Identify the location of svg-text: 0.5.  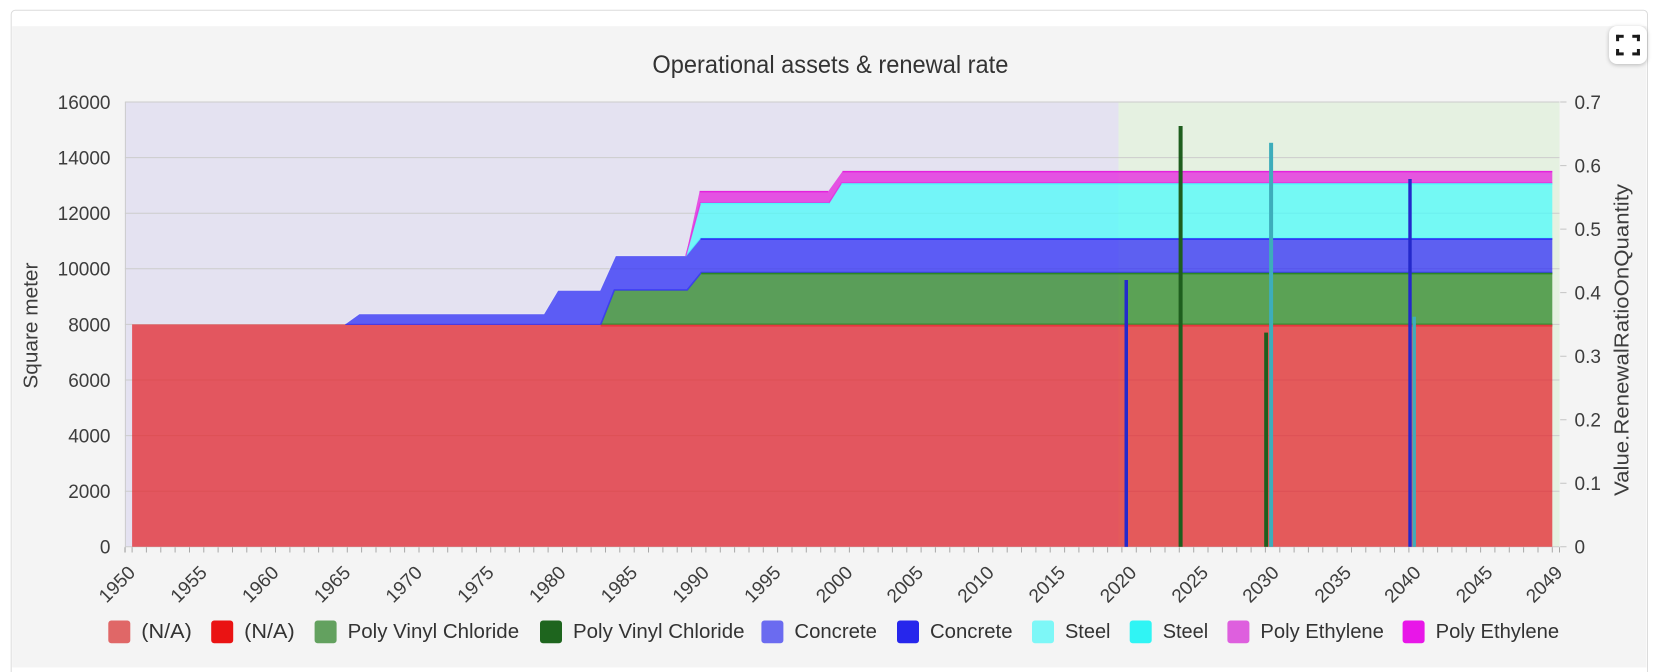
(1588, 230).